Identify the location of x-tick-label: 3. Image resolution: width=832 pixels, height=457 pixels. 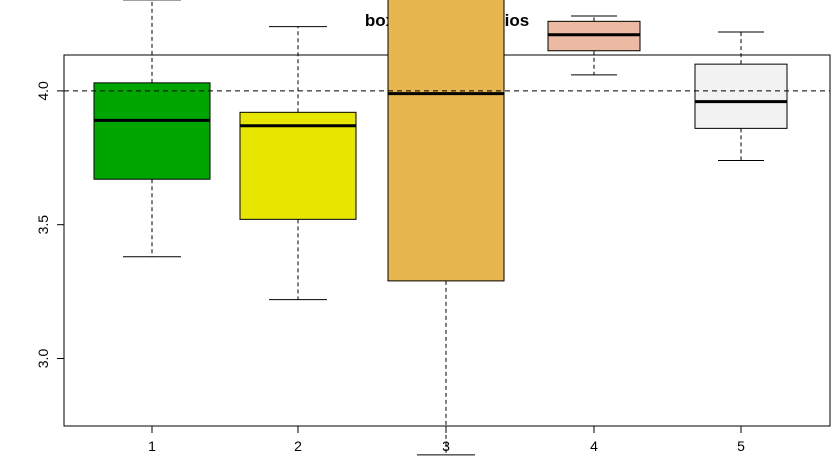
(446, 446).